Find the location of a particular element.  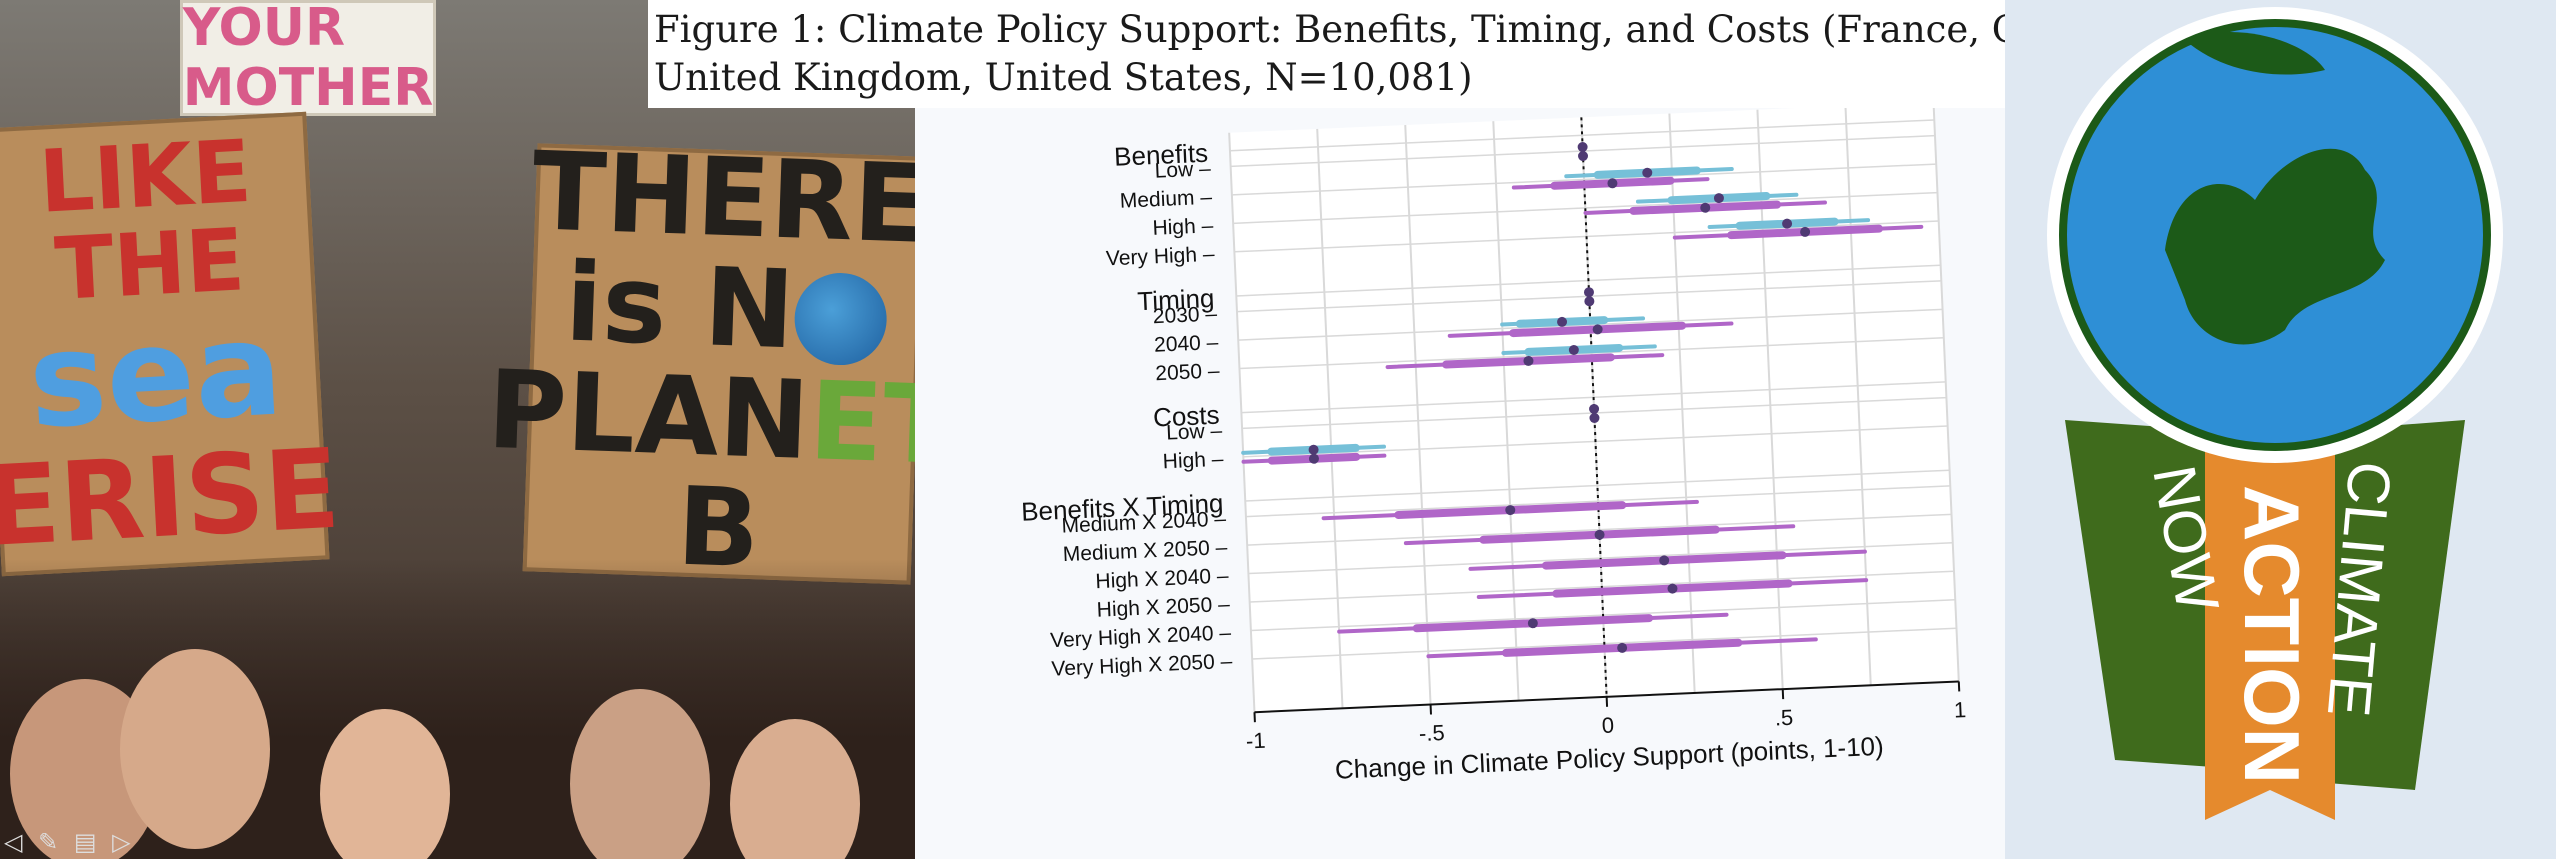

group-heading: Timing is located at coordinates (1176, 299).